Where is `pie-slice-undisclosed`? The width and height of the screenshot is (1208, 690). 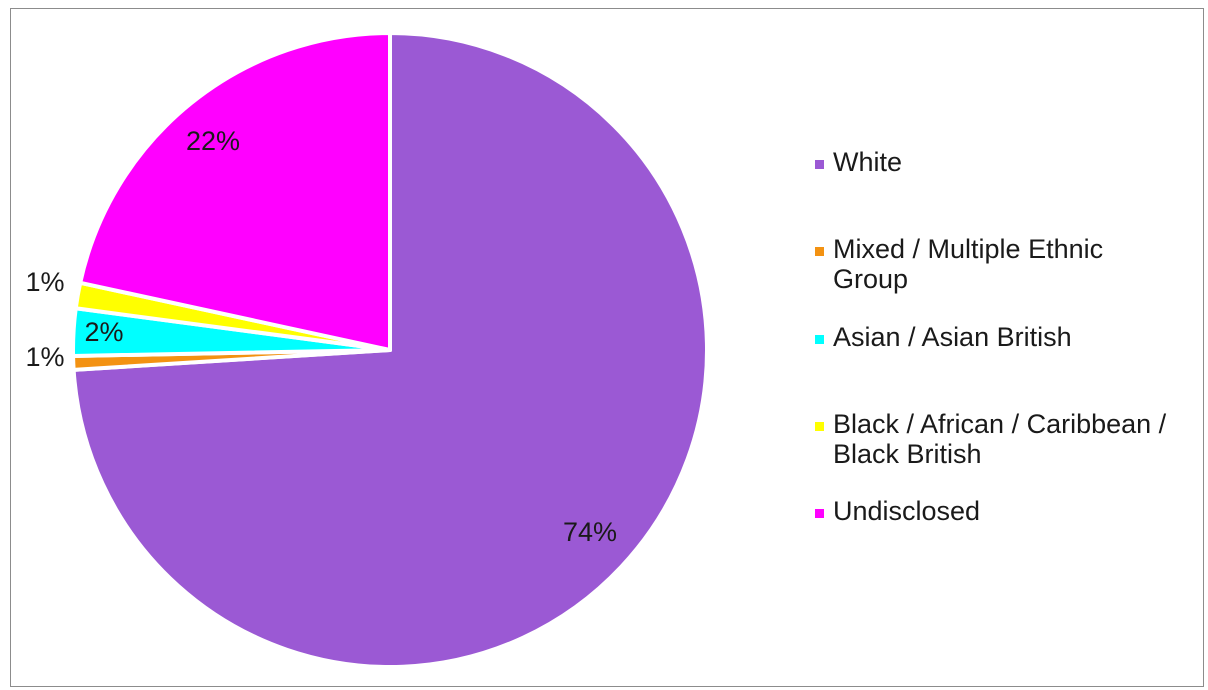
pie-slice-undisclosed is located at coordinates (235, 191).